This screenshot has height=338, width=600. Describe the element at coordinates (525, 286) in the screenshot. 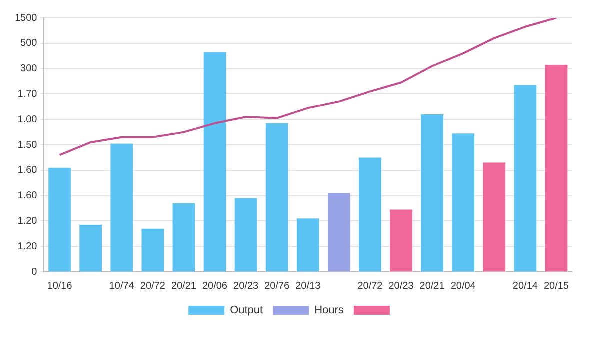

I see `x-tick-label: 20/14` at that location.